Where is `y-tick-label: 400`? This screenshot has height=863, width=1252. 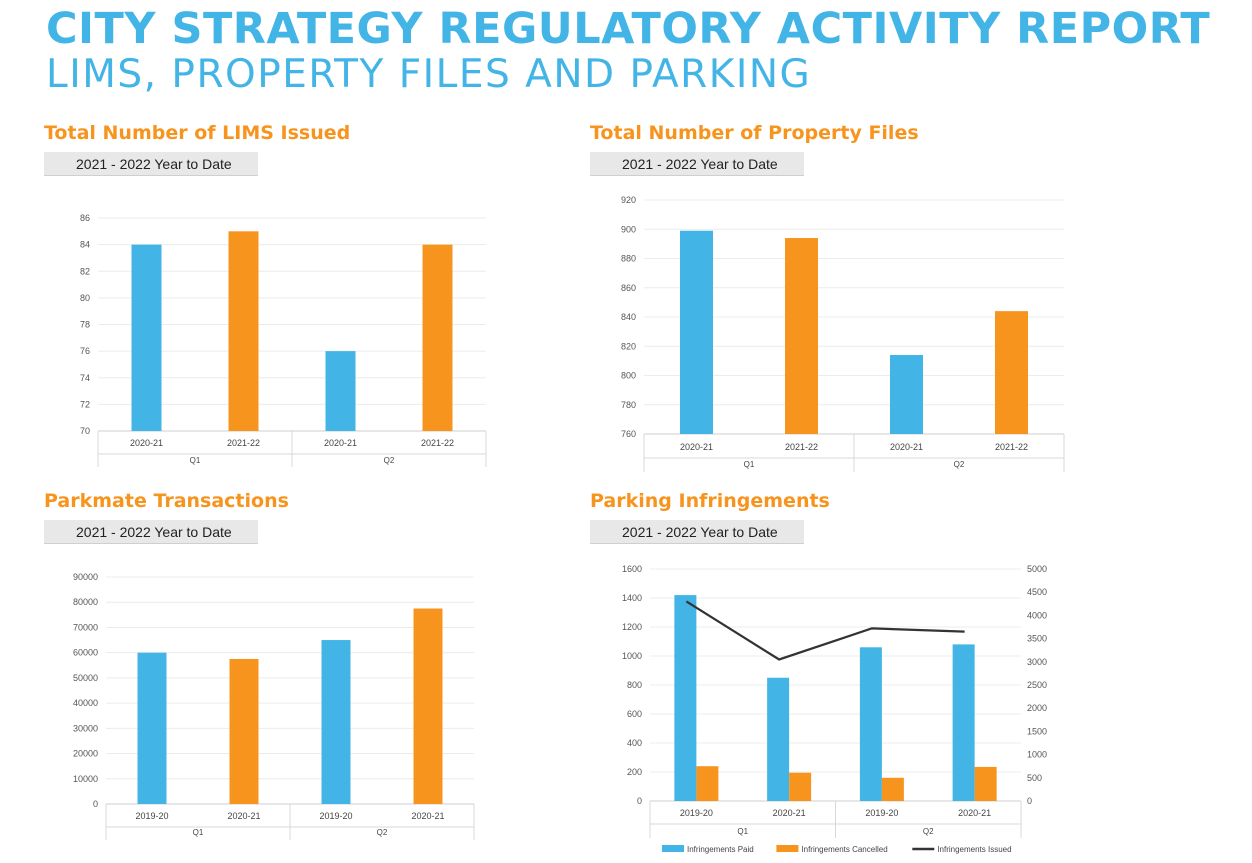 y-tick-label: 400 is located at coordinates (634, 743).